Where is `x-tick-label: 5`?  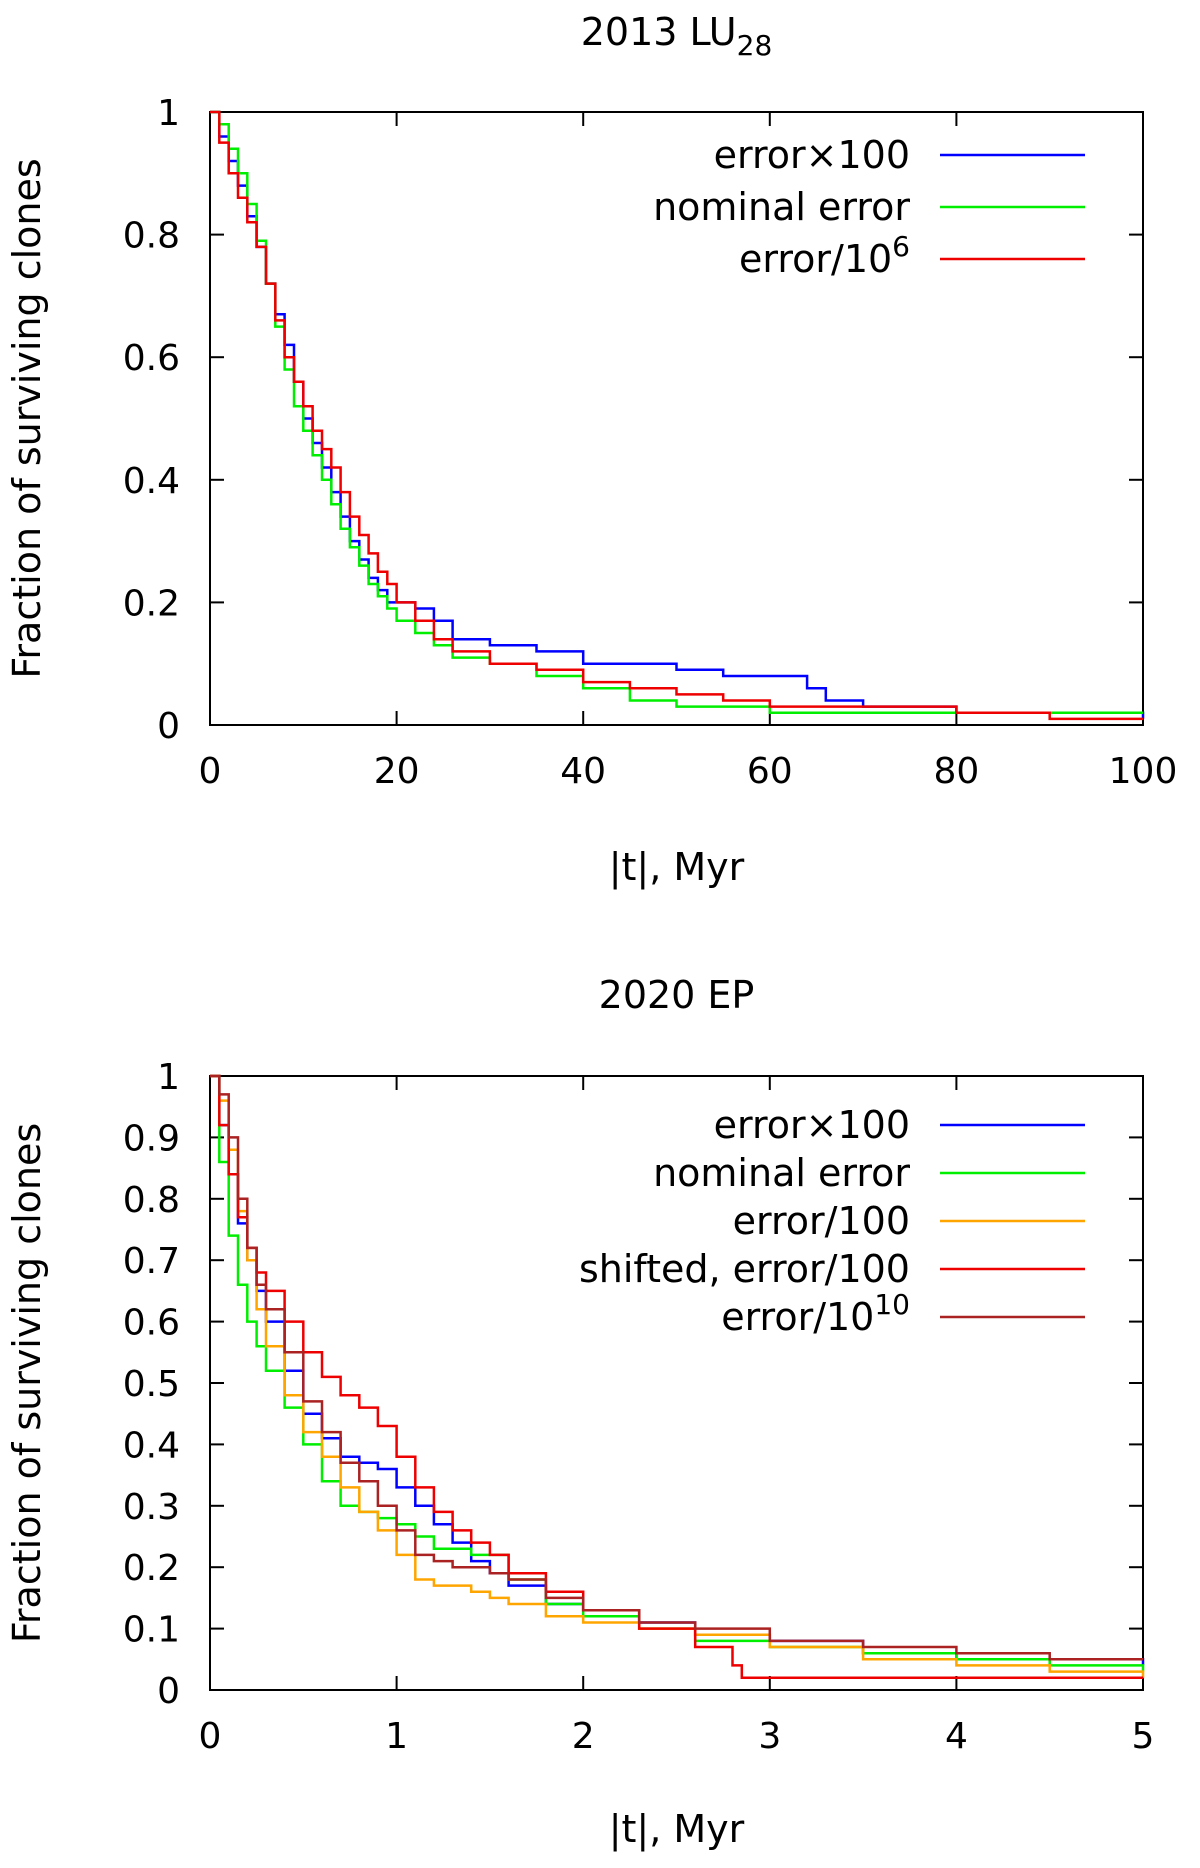 x-tick-label: 5 is located at coordinates (1143, 1736).